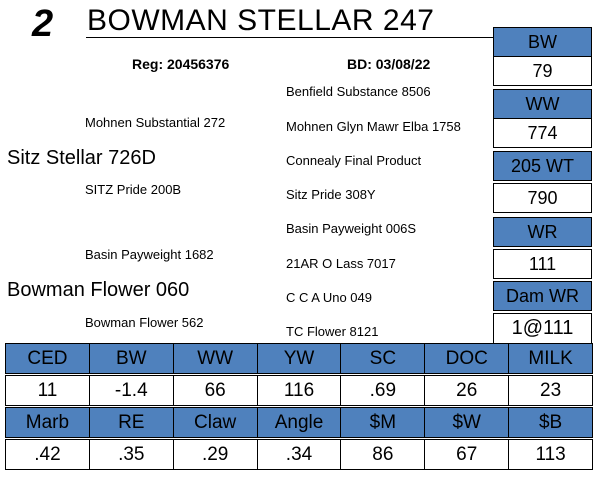 The image size is (598, 477). I want to click on title-underline, so click(290, 37).